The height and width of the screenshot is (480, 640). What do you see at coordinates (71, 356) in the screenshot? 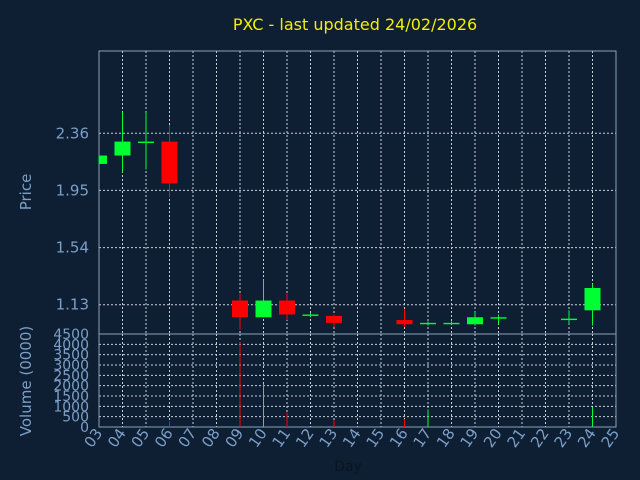
I see `volume-tick-label: 3500` at bounding box center [71, 356].